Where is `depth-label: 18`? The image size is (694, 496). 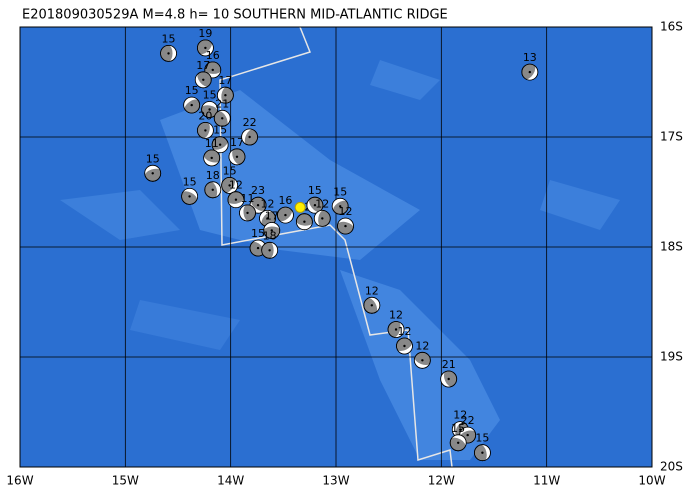 depth-label: 18 is located at coordinates (270, 235).